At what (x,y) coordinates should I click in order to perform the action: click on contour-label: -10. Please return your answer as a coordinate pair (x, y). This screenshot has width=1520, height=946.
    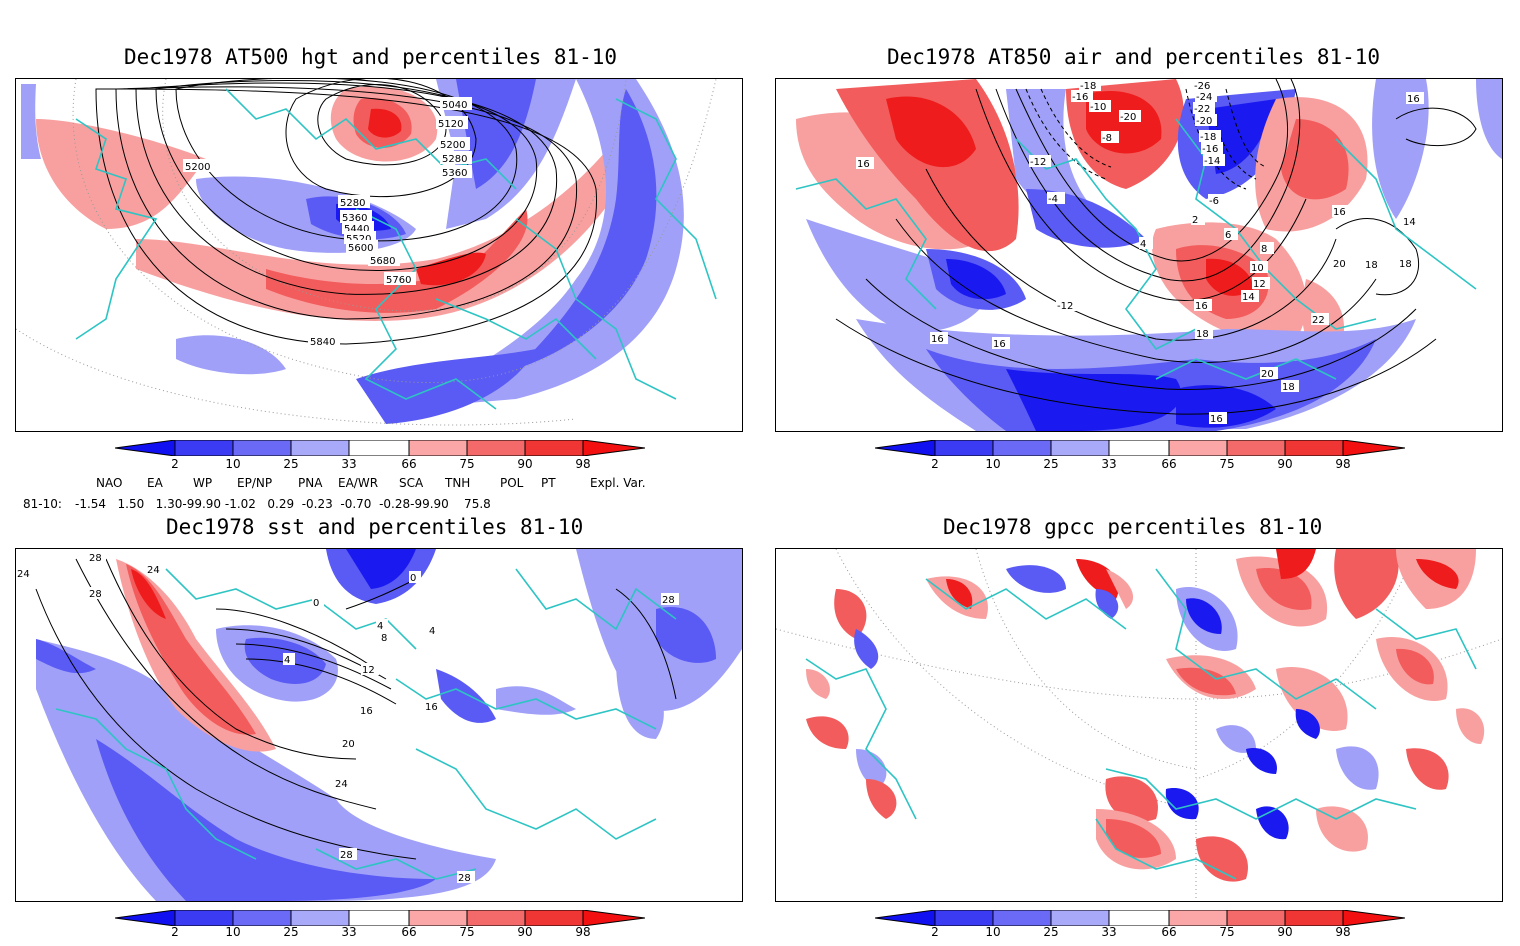
    Looking at the image, I should click on (1098, 107).